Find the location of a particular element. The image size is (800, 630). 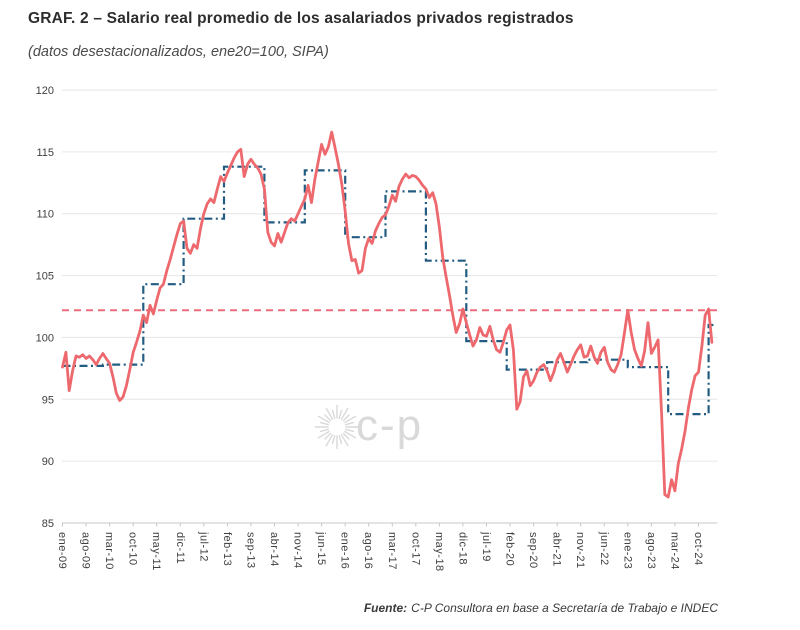

svg-text: 100 is located at coordinates (45, 338).